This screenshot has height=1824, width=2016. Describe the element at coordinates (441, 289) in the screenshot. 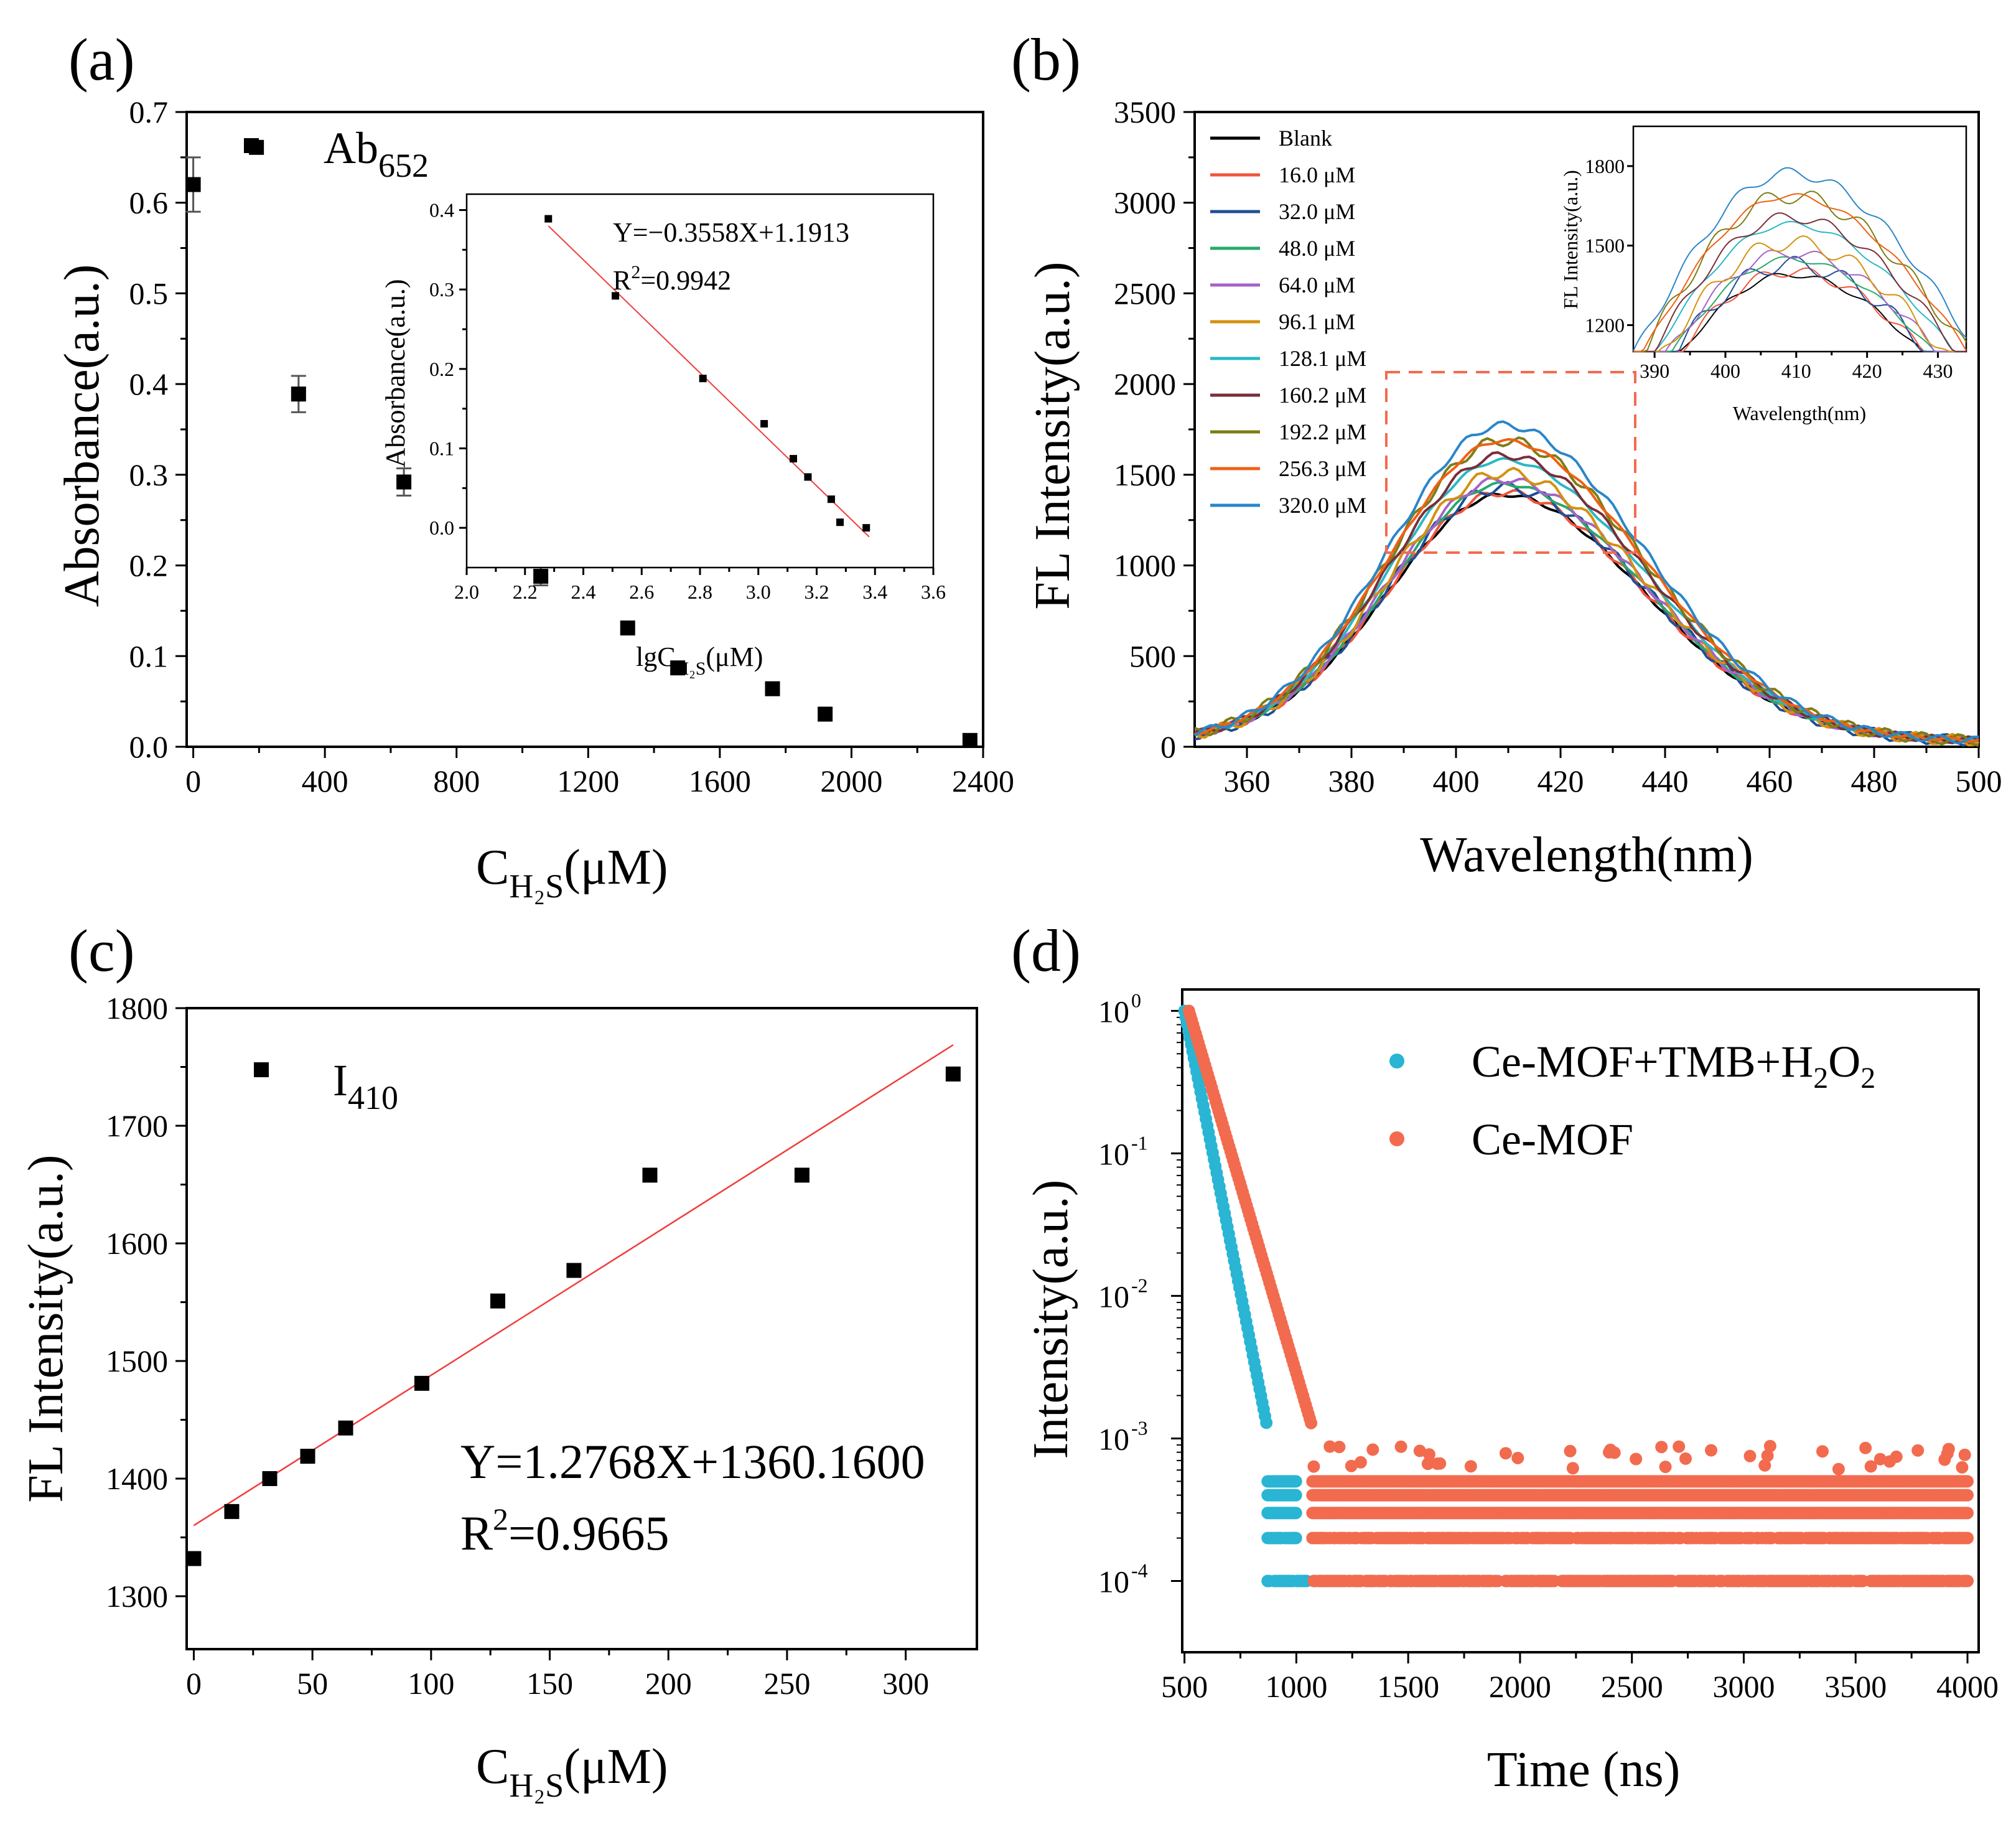

I see `a-inset-ytick-label: 0.3` at that location.